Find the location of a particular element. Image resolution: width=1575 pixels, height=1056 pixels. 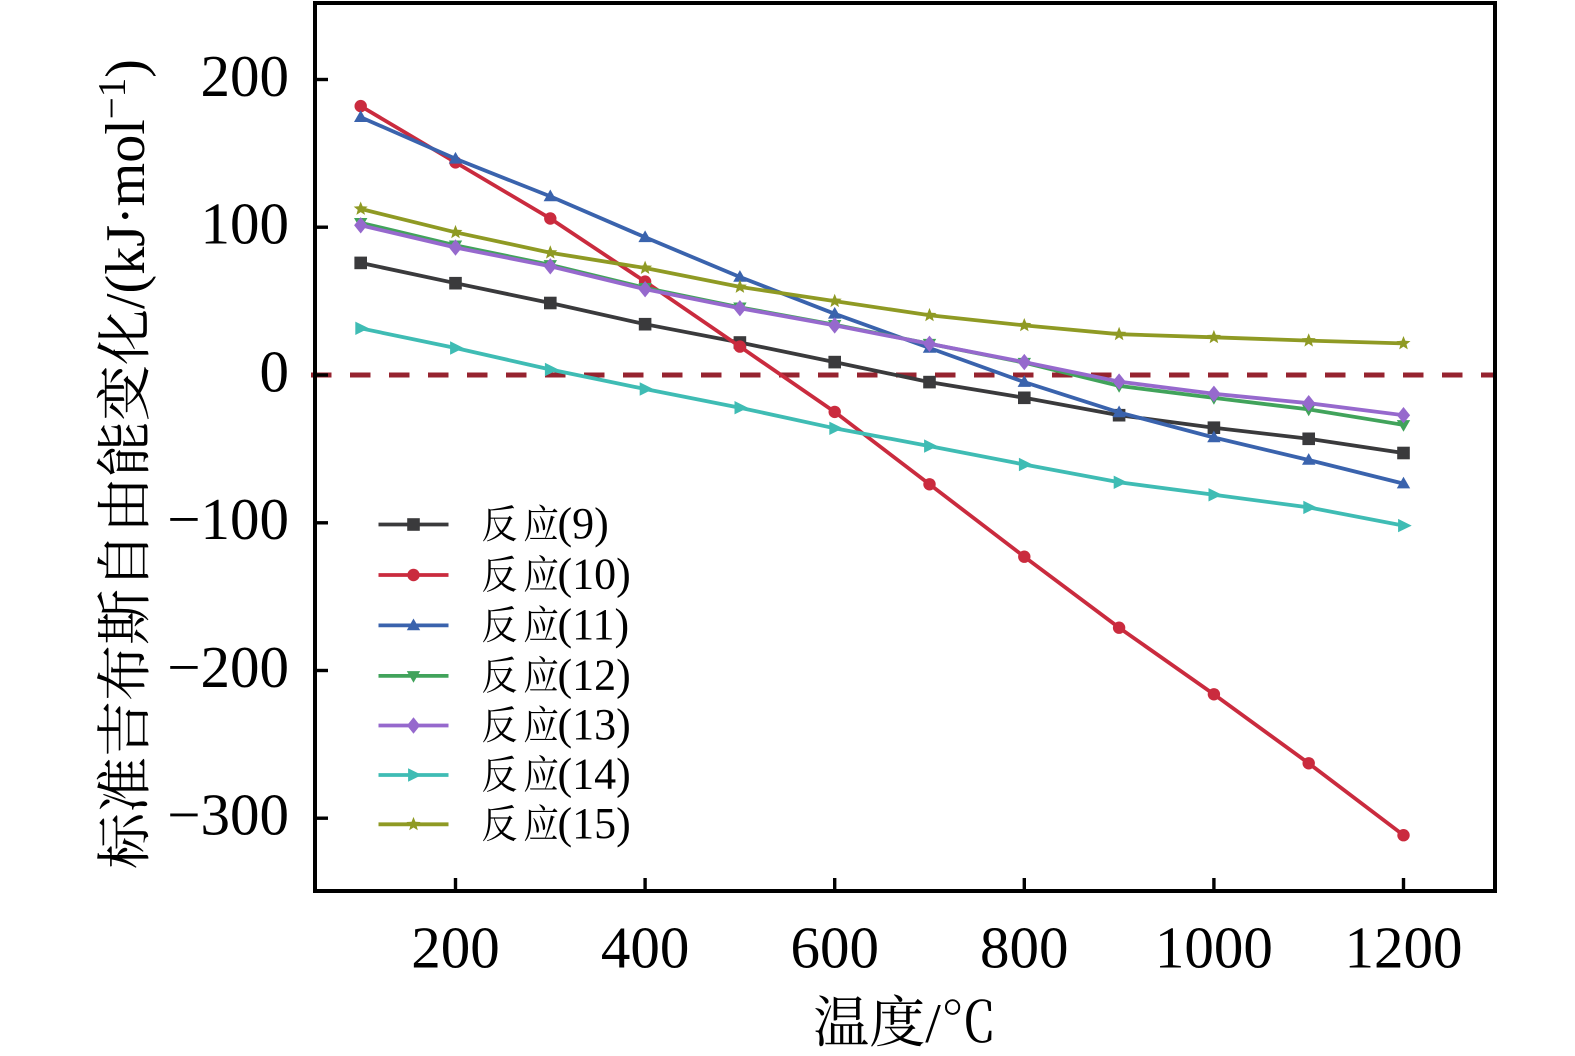

svg-text: 1200 is located at coordinates (1404, 948).